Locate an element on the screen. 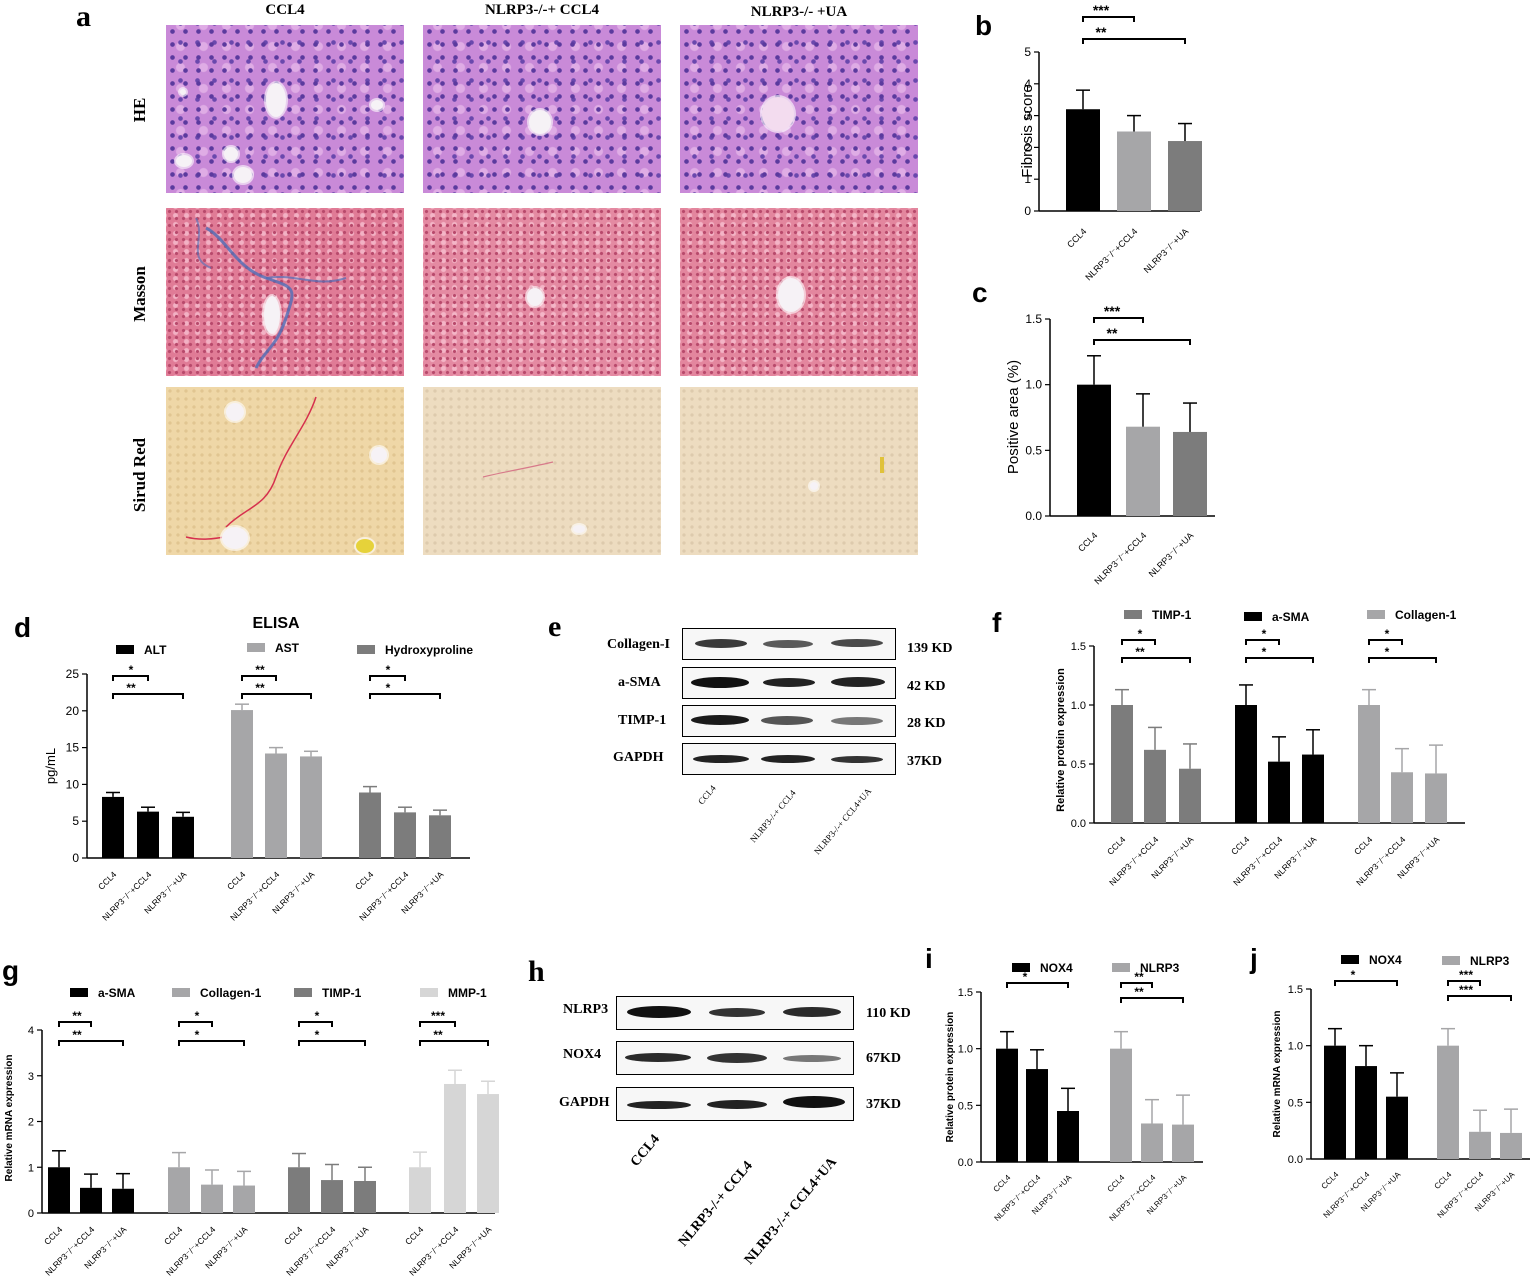  y-tick-label-d: 0 is located at coordinates (75, 858).